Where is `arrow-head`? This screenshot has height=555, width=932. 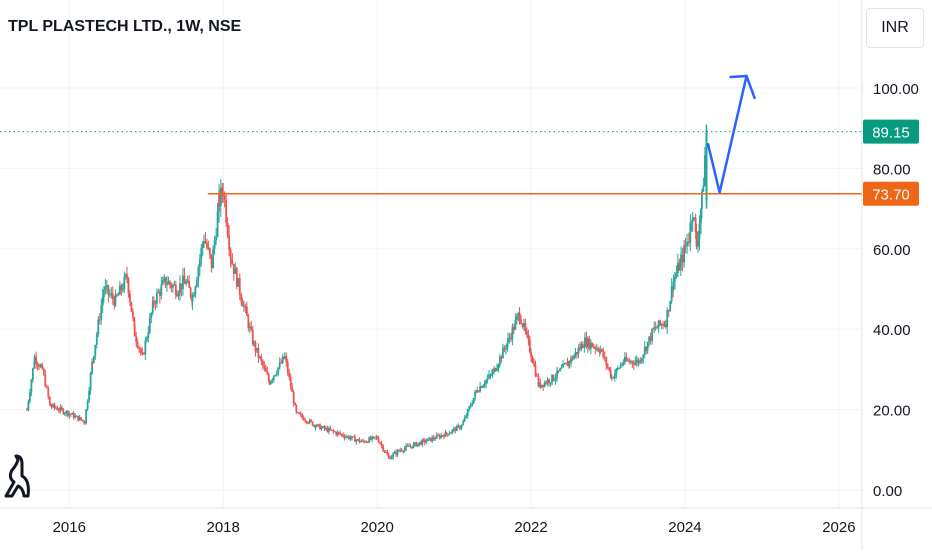
arrow-head is located at coordinates (742, 87).